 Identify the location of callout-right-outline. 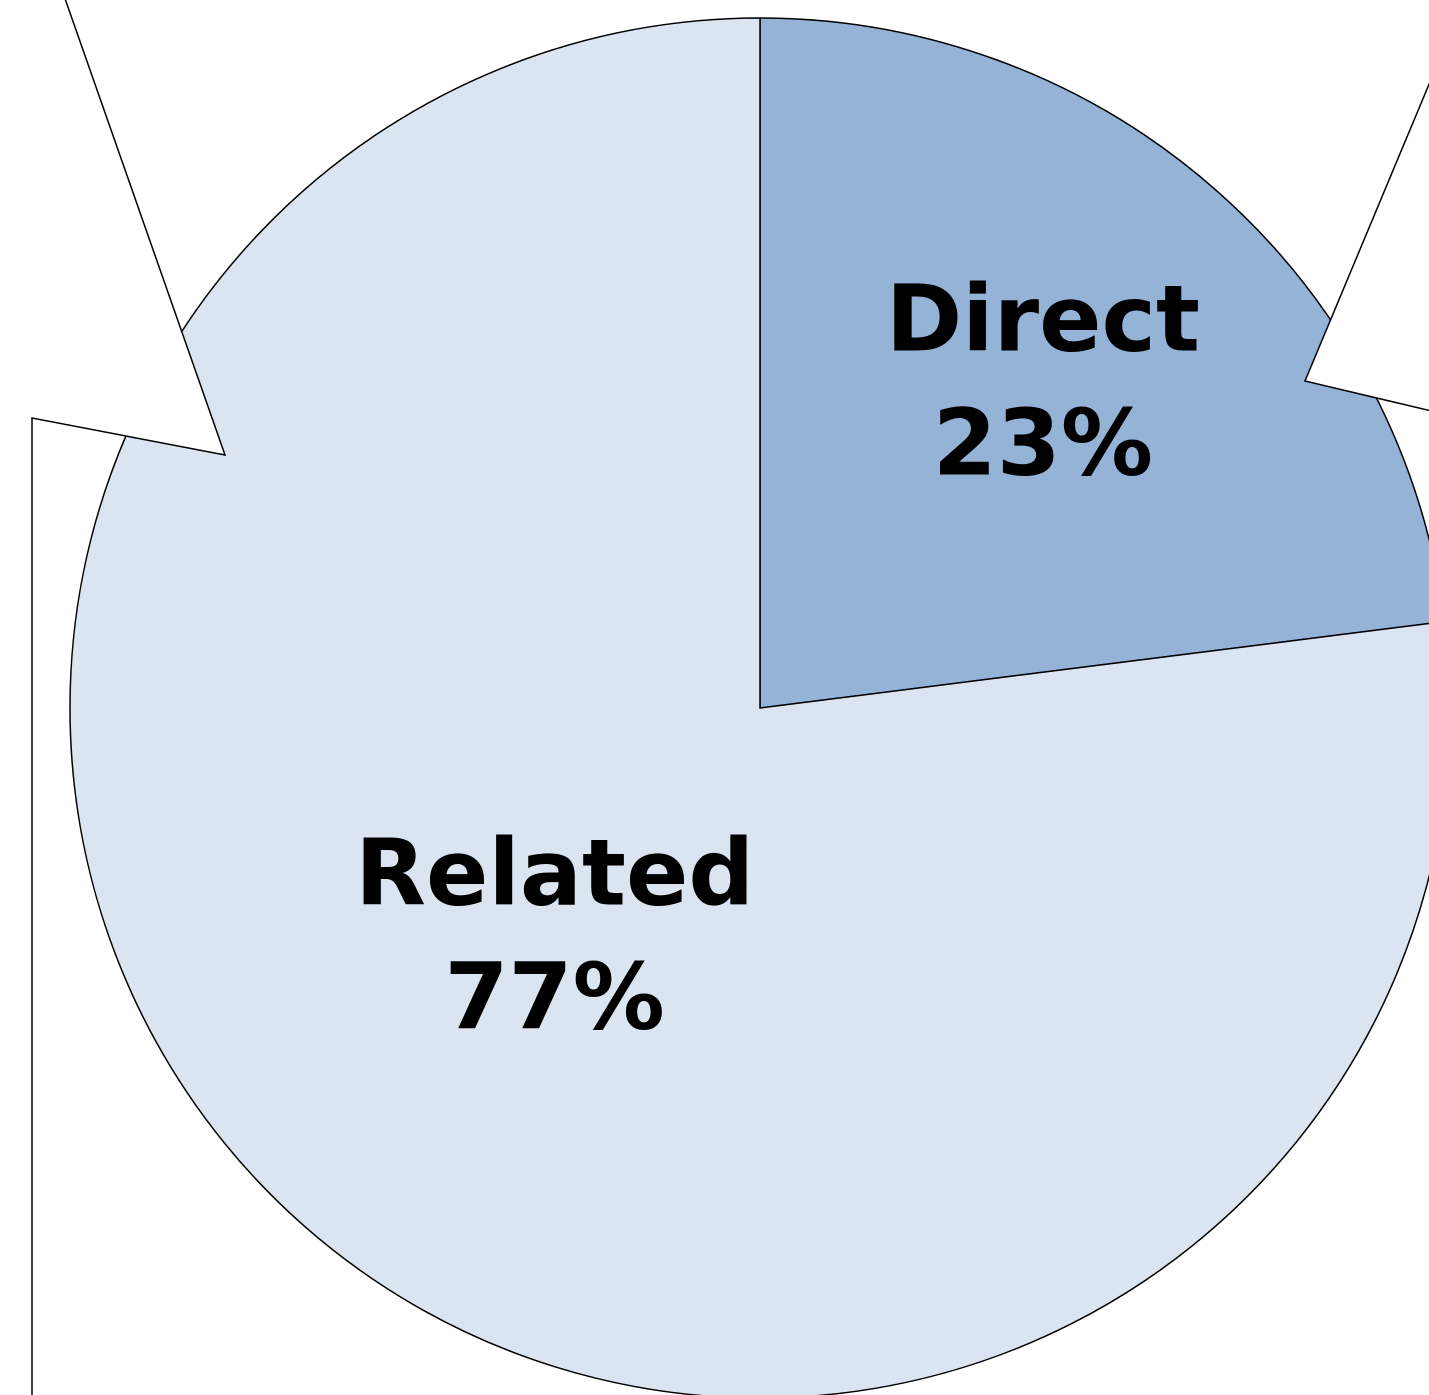
(1366, 247).